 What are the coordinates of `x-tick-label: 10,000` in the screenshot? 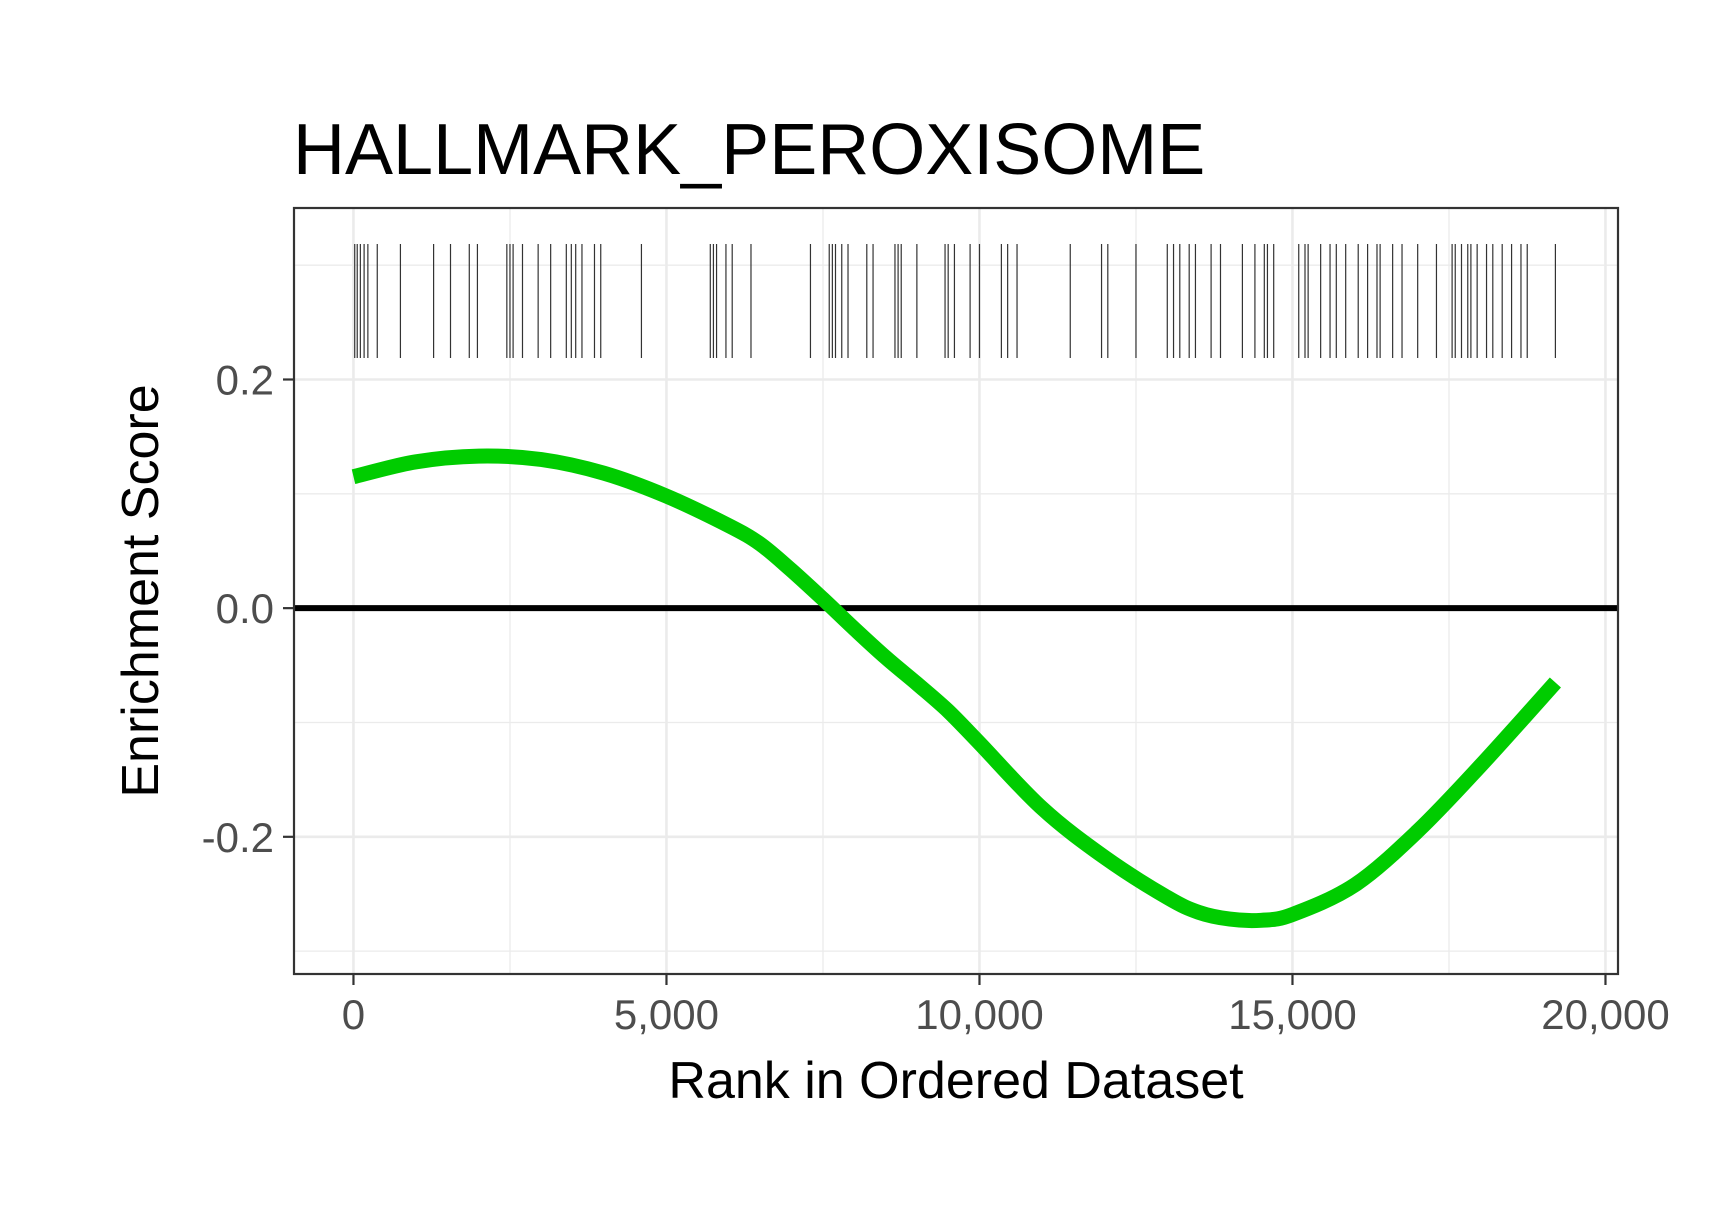 It's located at (979, 1014).